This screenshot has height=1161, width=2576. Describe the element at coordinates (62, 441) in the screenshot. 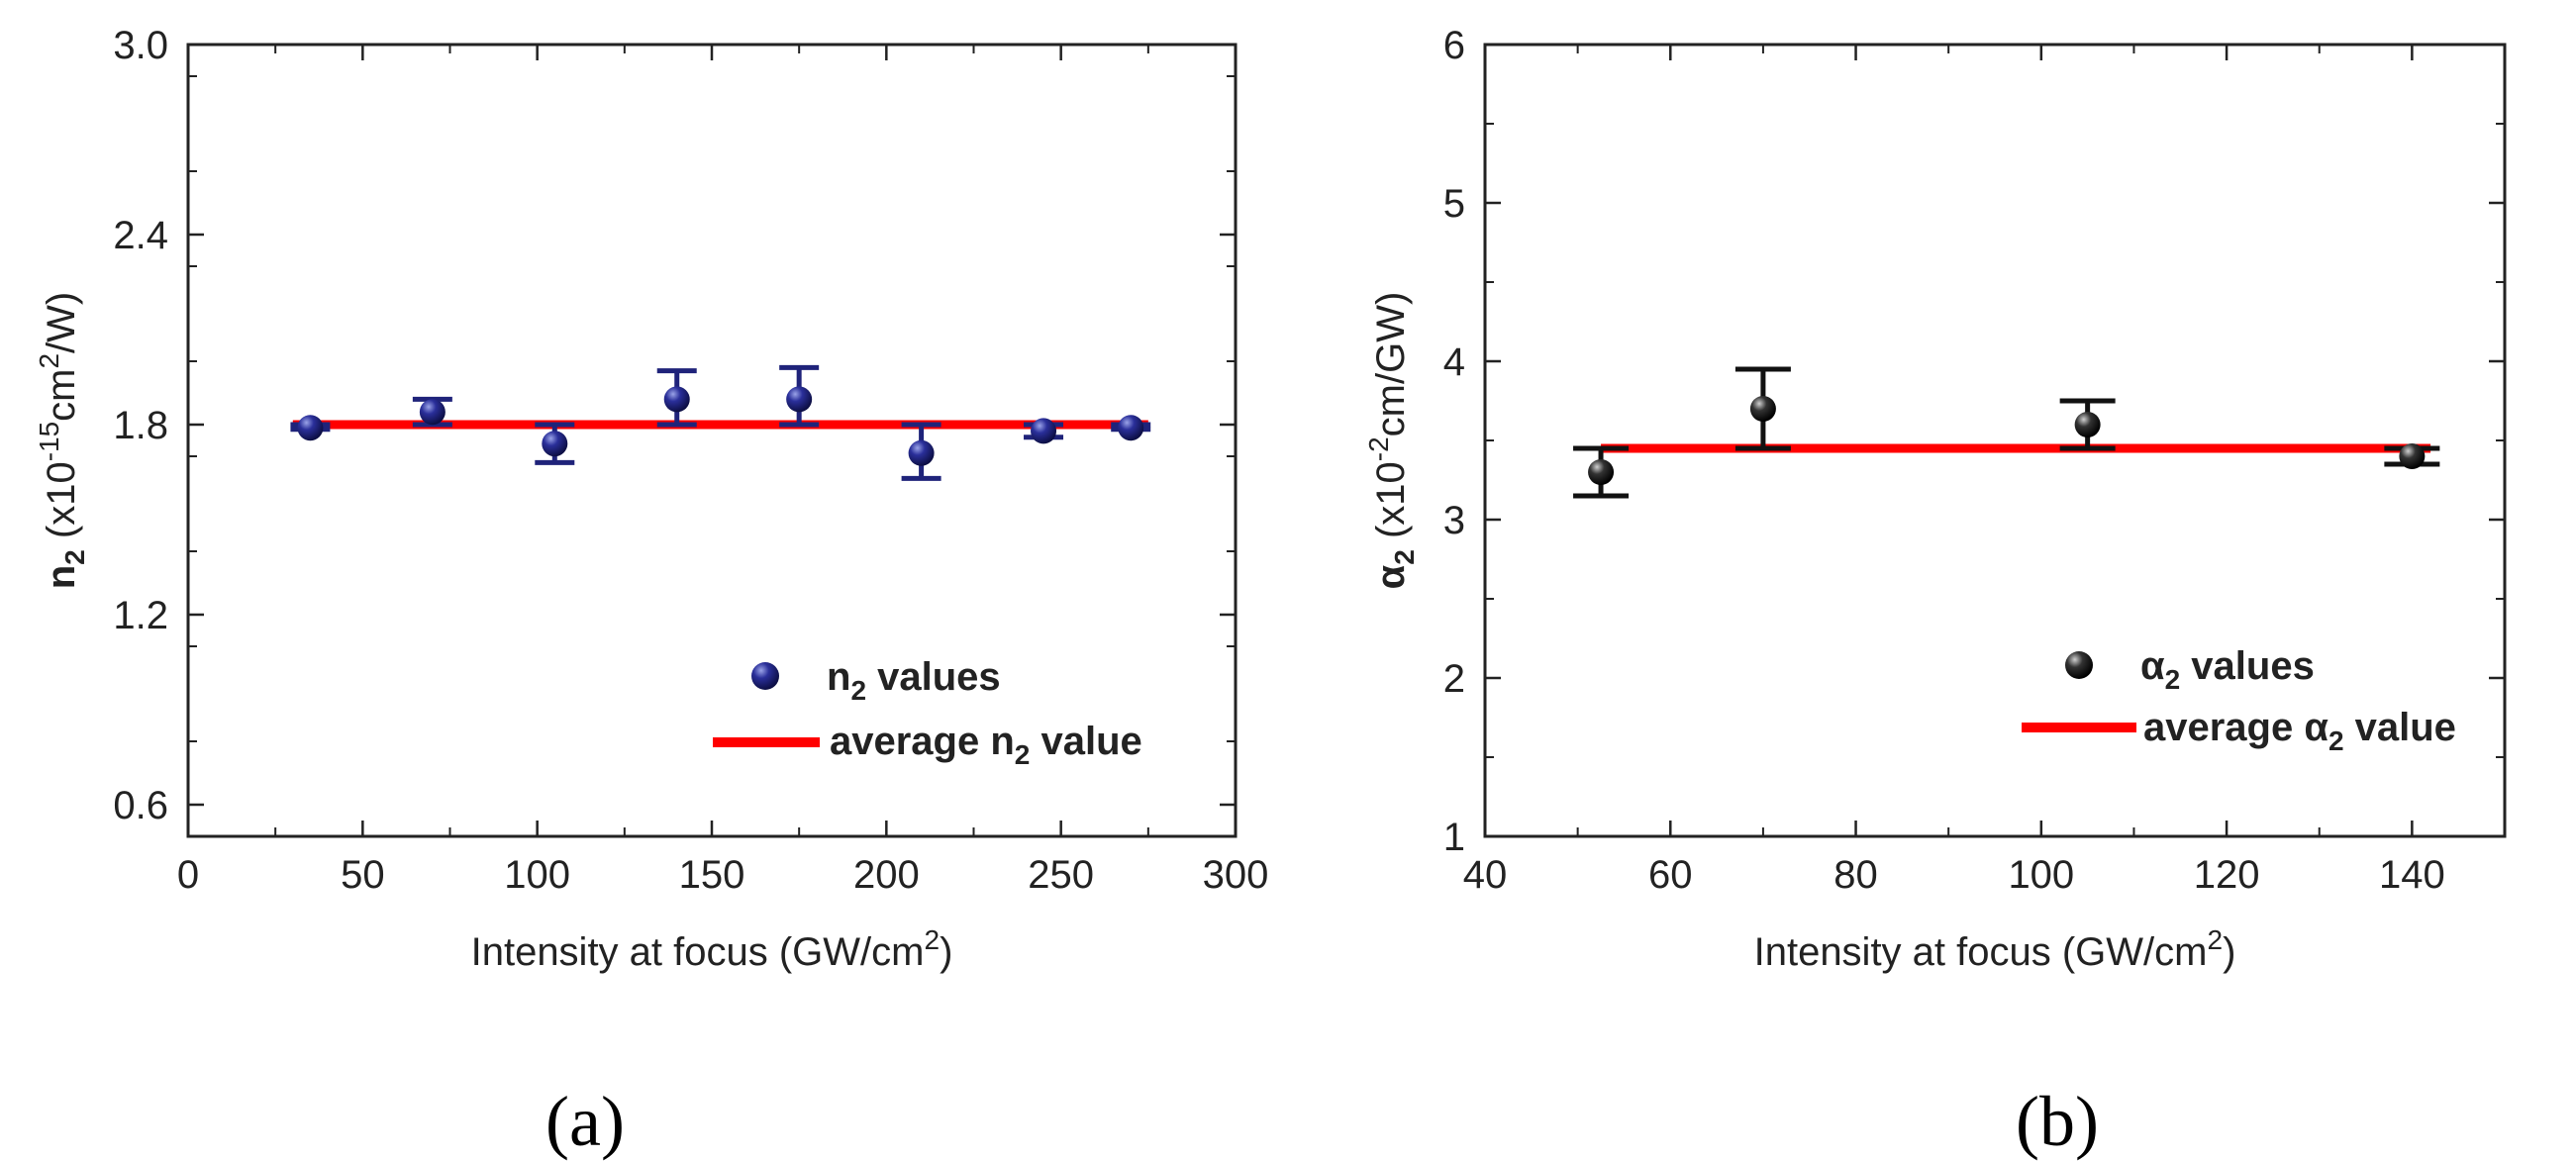

I see `y-axis-title-a: n2 (x10-15cm2/W)` at that location.